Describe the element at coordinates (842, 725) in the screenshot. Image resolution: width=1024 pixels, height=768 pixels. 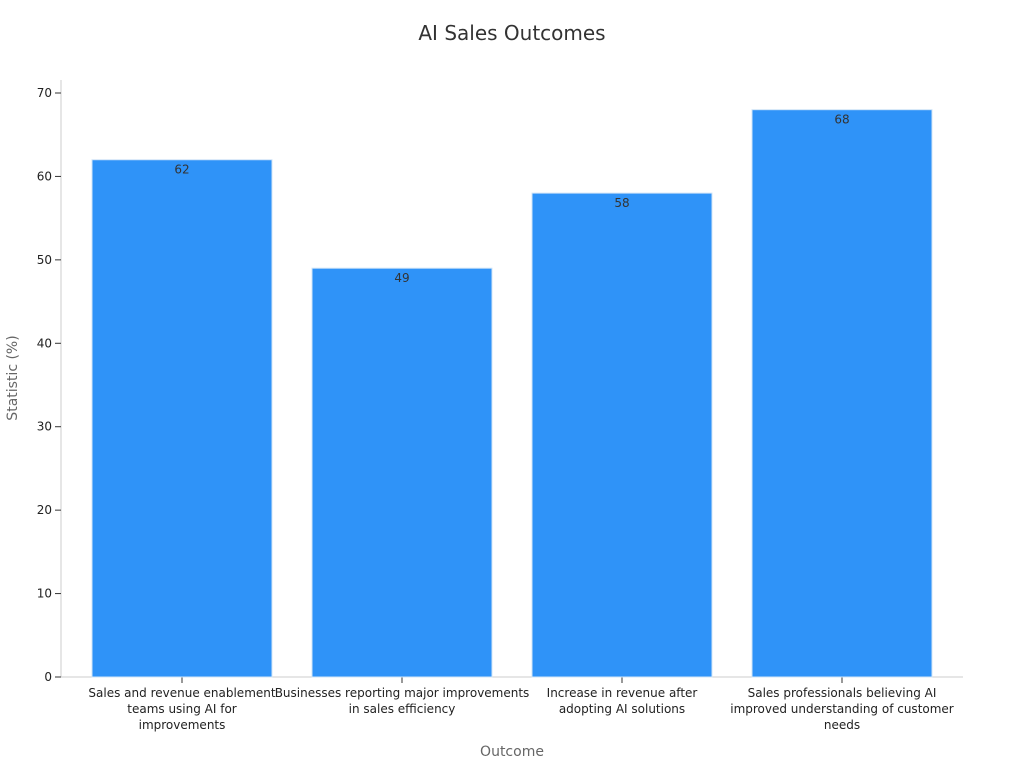
I see `x-tick-label-line: needs` at that location.